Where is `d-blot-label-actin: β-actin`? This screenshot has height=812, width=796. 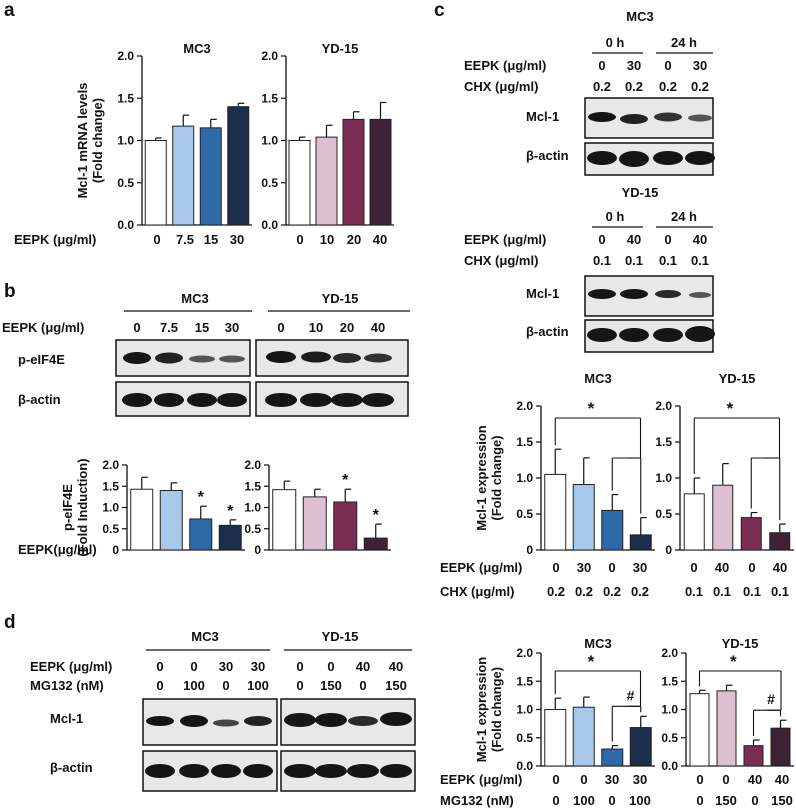 d-blot-label-actin: β-actin is located at coordinates (71, 767).